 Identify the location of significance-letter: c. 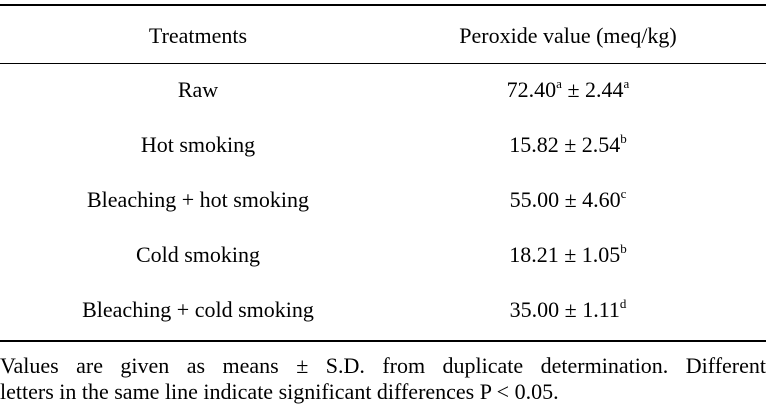
(623, 193).